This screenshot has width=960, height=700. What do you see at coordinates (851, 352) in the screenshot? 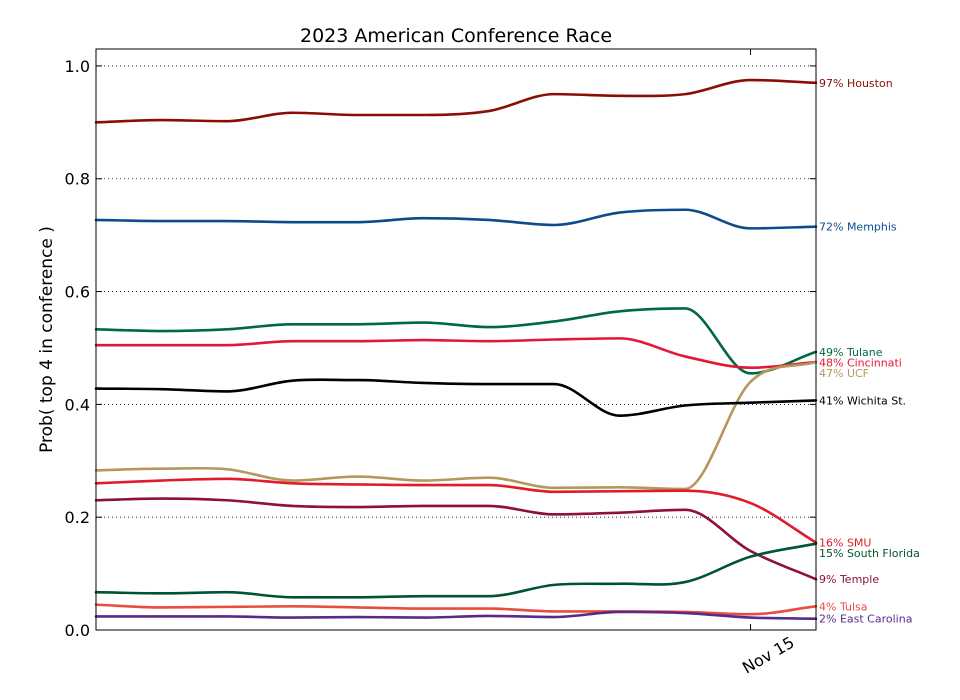
I see `series-end-label-tulane: 49% Tulane` at bounding box center [851, 352].